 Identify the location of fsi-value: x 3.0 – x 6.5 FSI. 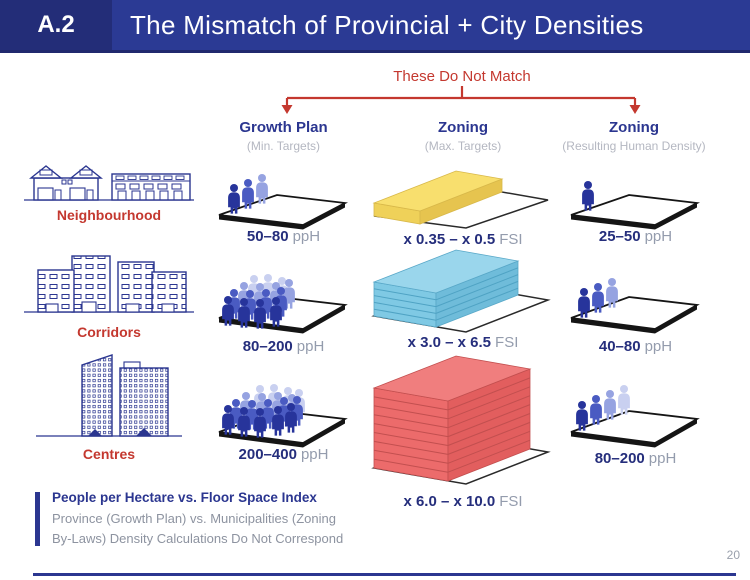
(463, 343).